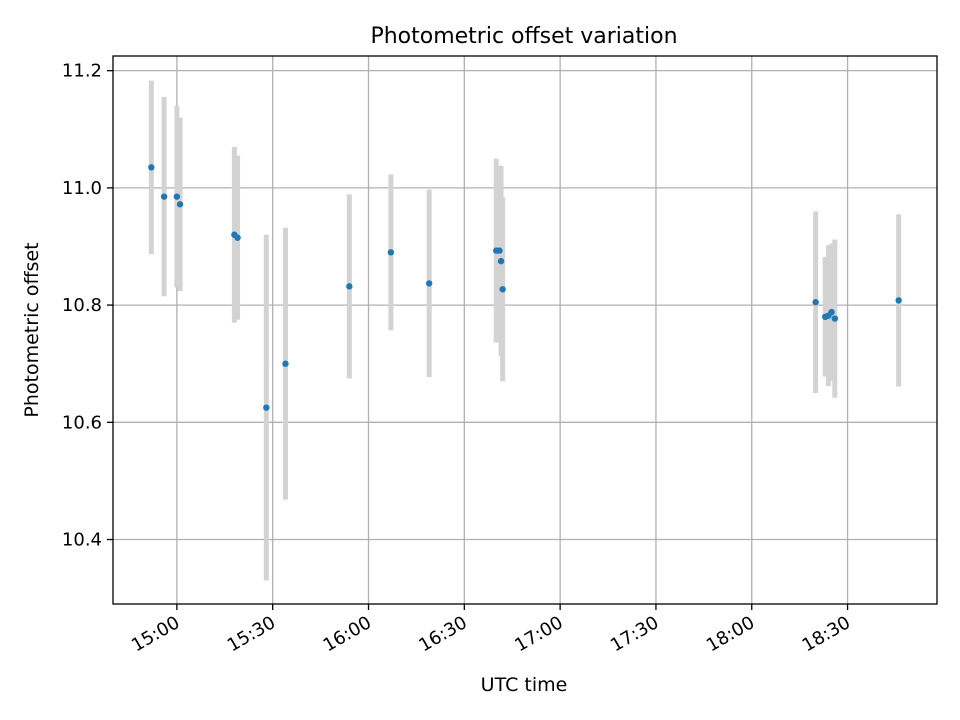 Image resolution: width=960 pixels, height=720 pixels. Describe the element at coordinates (634, 634) in the screenshot. I see `x-tick-label: 17:30` at that location.